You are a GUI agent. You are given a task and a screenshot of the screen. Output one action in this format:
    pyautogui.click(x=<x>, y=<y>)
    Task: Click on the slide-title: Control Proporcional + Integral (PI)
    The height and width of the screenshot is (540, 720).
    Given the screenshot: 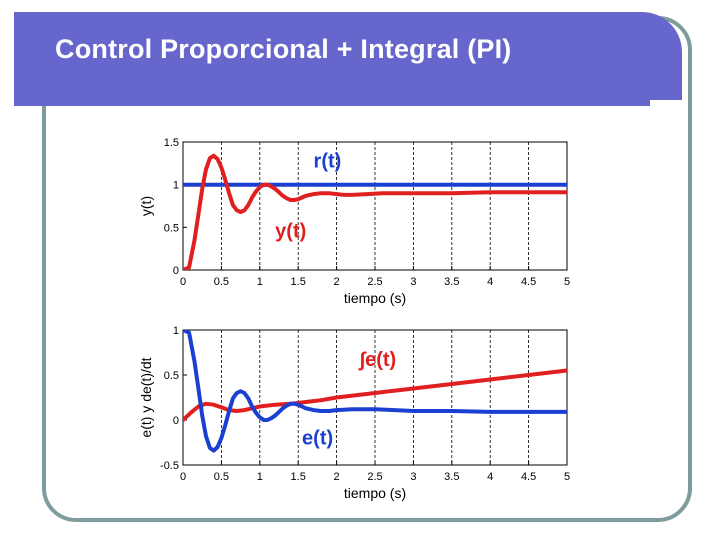 What is the action you would take?
    pyautogui.click(x=283, y=49)
    